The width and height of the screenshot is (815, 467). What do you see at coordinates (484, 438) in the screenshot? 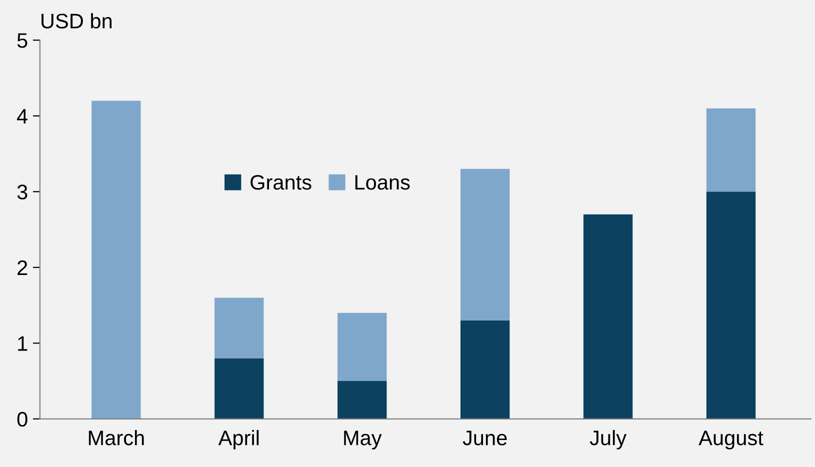
I see `x-tick-label: June` at bounding box center [484, 438].